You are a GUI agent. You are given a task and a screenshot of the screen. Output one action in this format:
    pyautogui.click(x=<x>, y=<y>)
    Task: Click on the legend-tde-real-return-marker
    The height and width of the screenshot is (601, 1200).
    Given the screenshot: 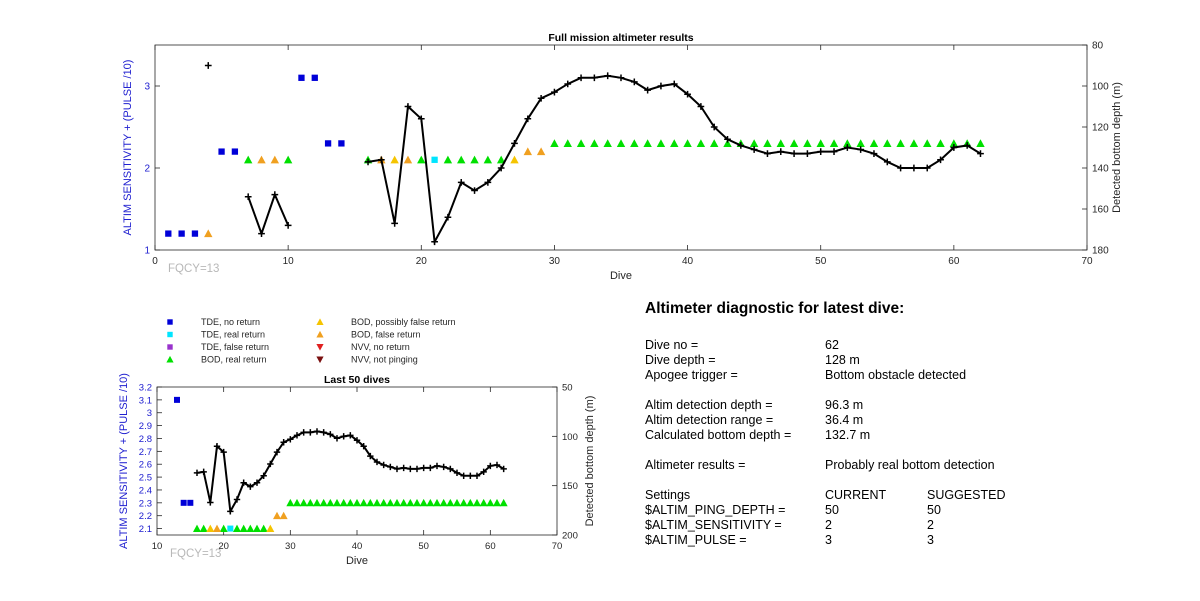 What is the action you would take?
    pyautogui.click(x=170, y=334)
    